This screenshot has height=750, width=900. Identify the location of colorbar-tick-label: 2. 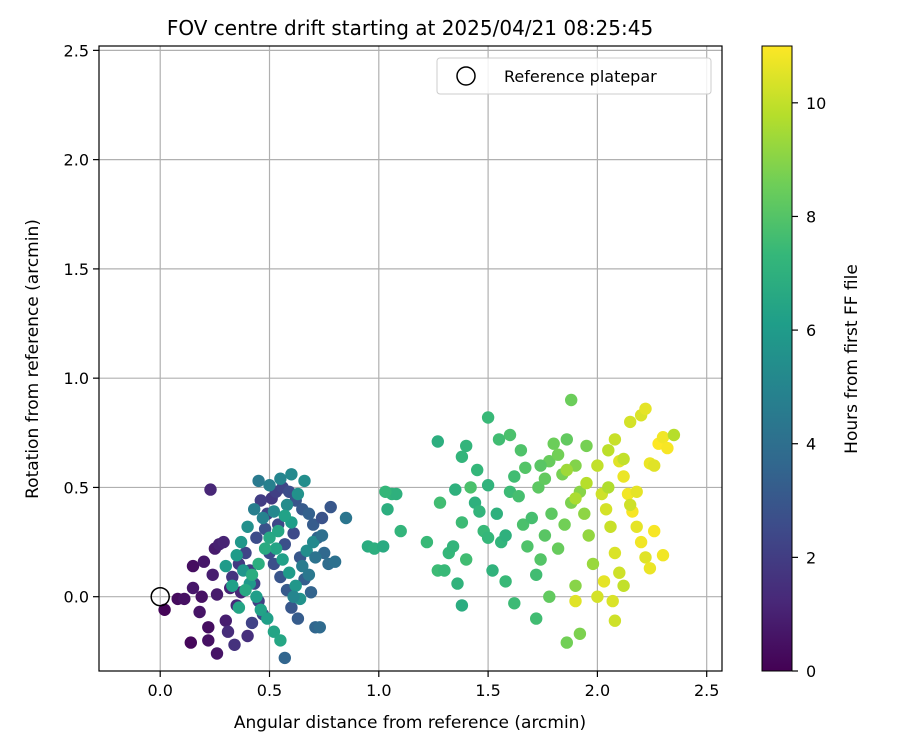
(811, 557).